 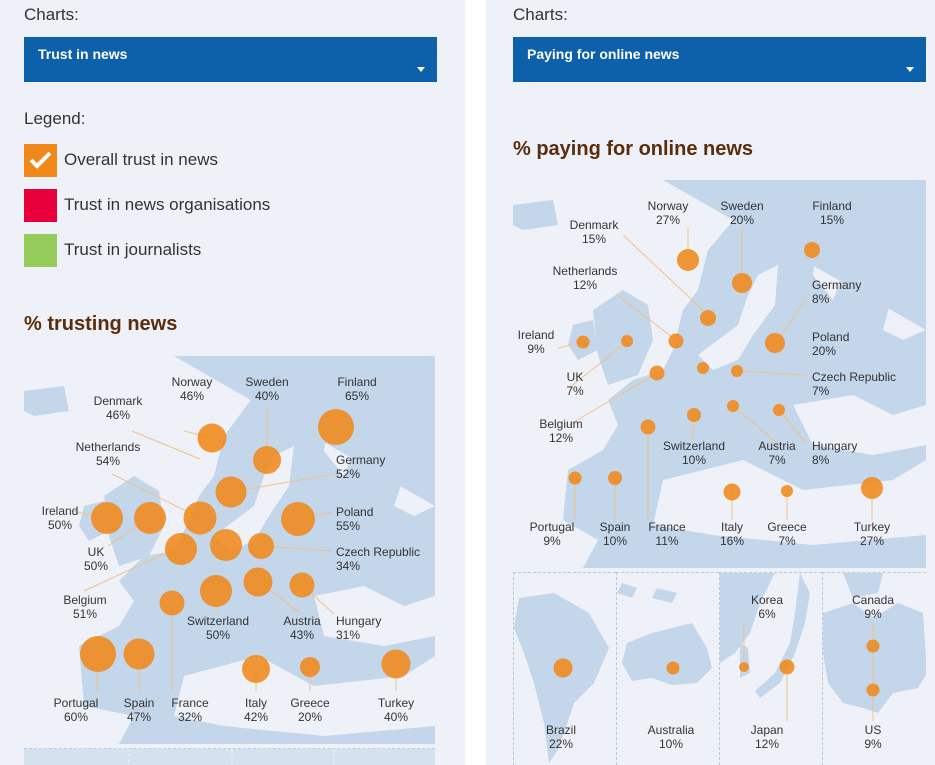 I want to click on country-value: 12%, so click(x=561, y=438).